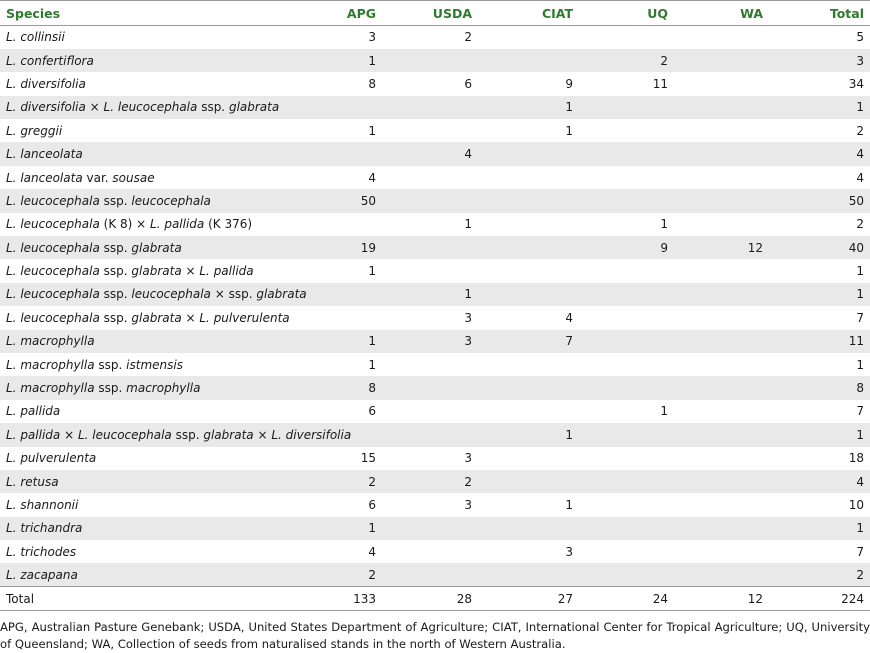  I want to click on cell-usda: 4, so click(468, 154).